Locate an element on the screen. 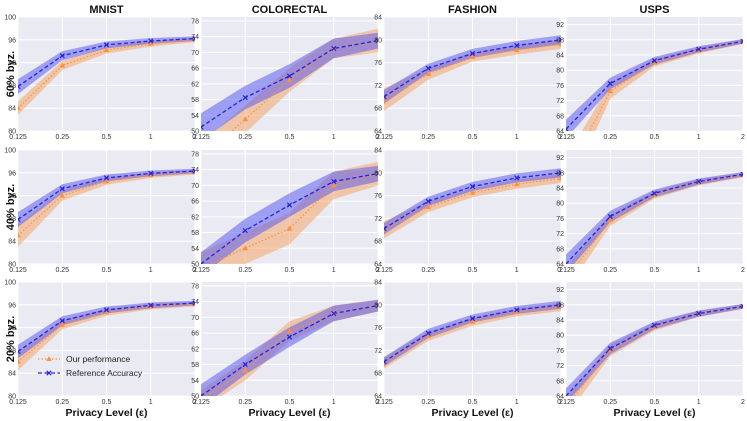 This screenshot has width=747, height=421. panel-2-3-ytick-label: 84 is located at coordinates (378, 151).